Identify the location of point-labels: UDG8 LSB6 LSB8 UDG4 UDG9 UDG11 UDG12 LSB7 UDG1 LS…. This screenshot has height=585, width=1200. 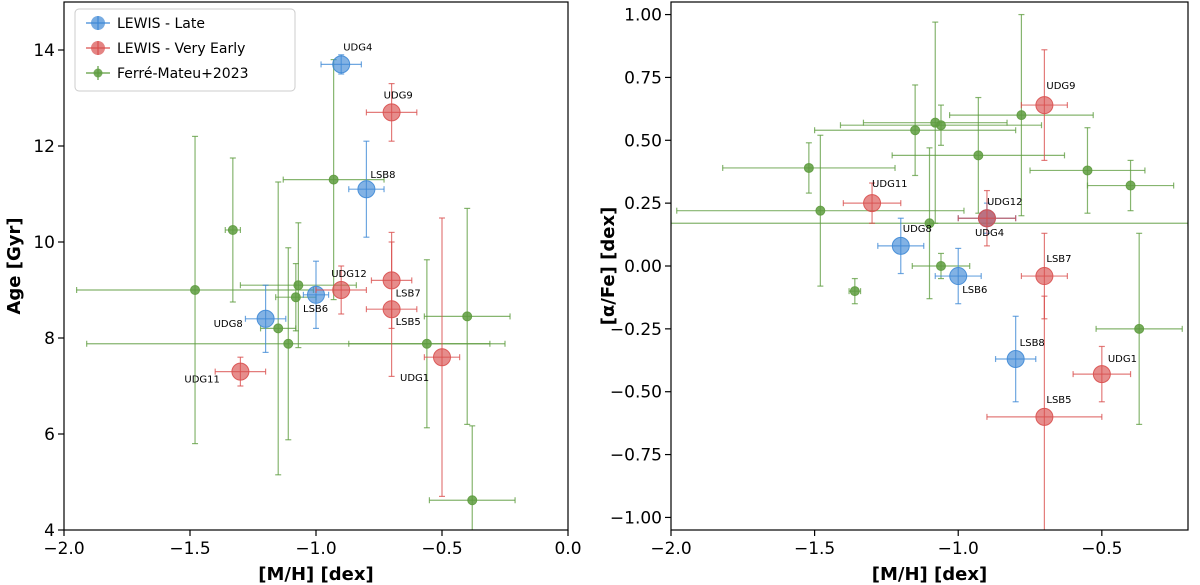
(1004, 243).